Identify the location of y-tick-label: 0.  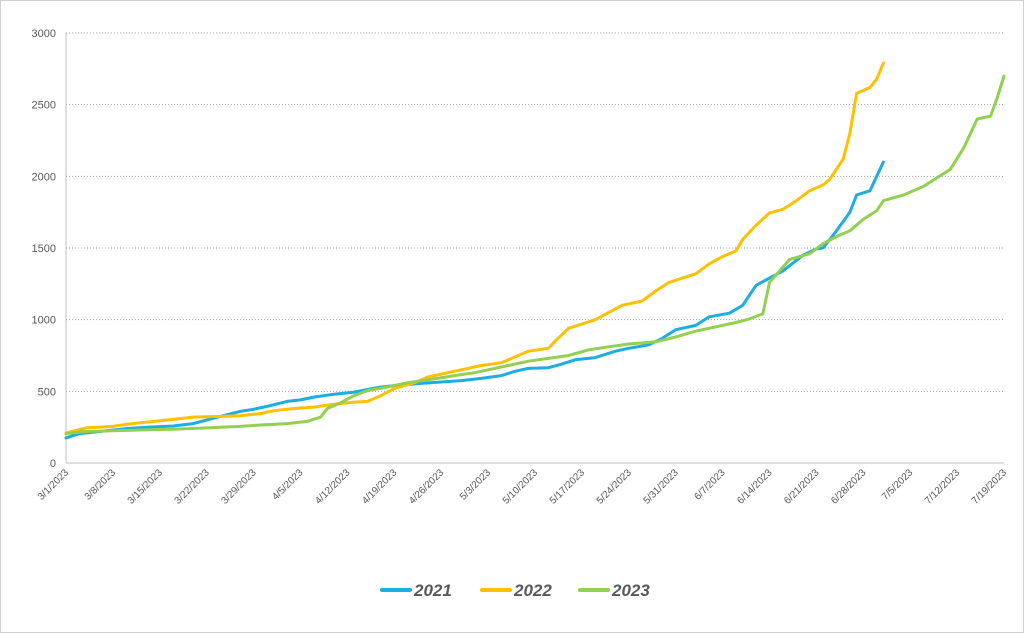
(53, 464).